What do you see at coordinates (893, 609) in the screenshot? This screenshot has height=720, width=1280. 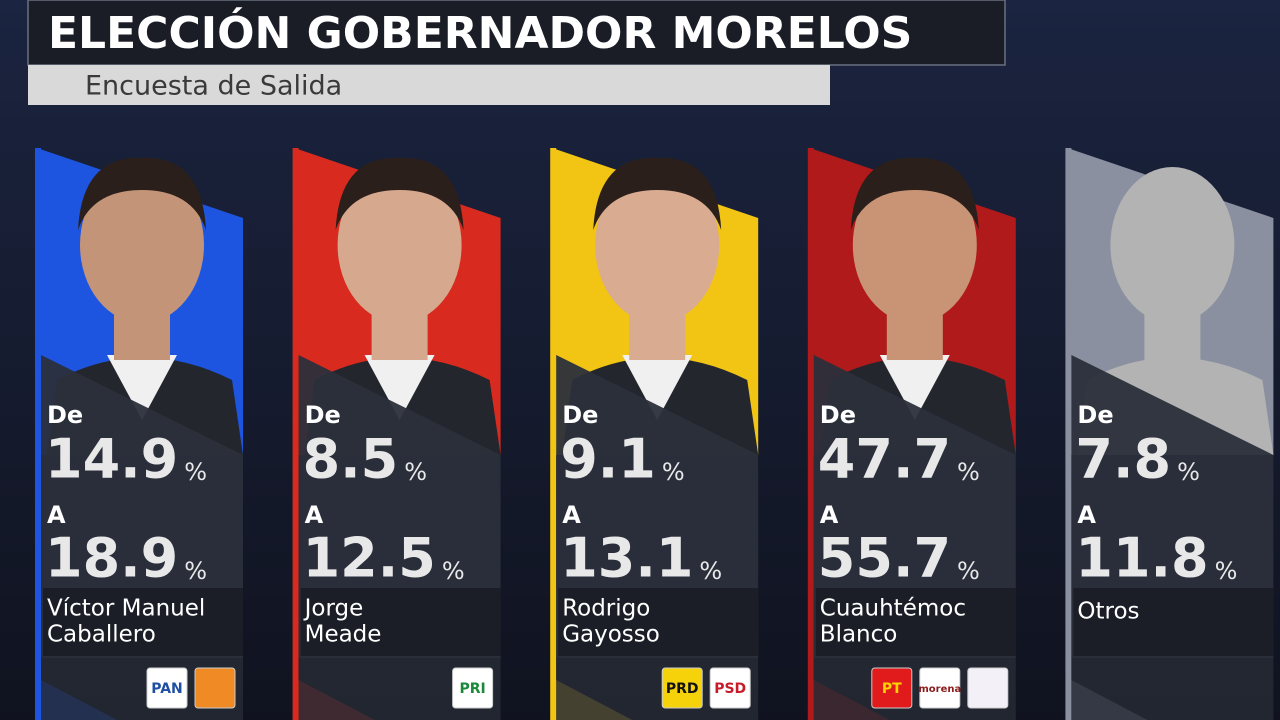 I see `candidate-name: Cuauhtémoc` at bounding box center [893, 609].